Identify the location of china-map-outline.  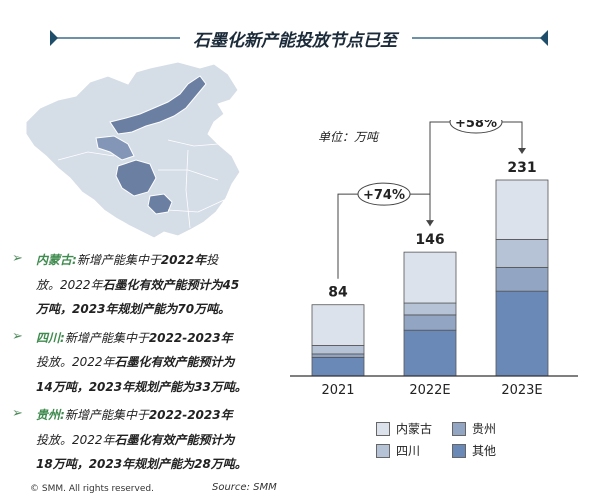
(133, 150).